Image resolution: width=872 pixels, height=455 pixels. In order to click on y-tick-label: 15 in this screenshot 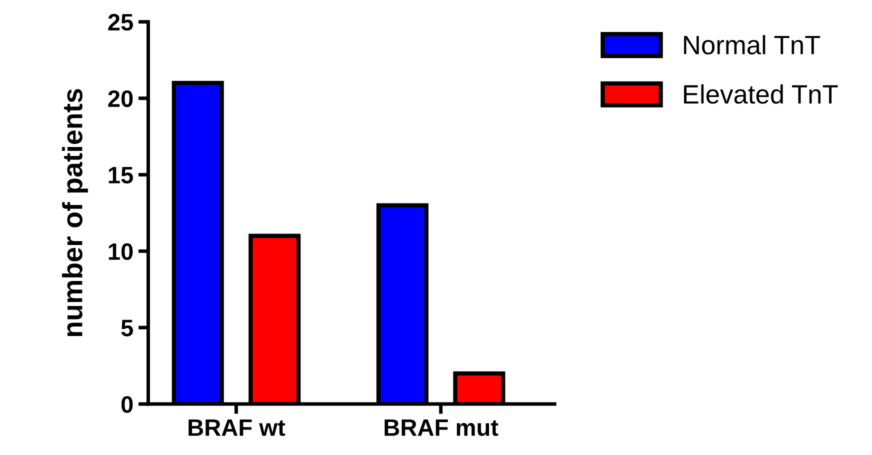, I will do `click(120, 175)`.